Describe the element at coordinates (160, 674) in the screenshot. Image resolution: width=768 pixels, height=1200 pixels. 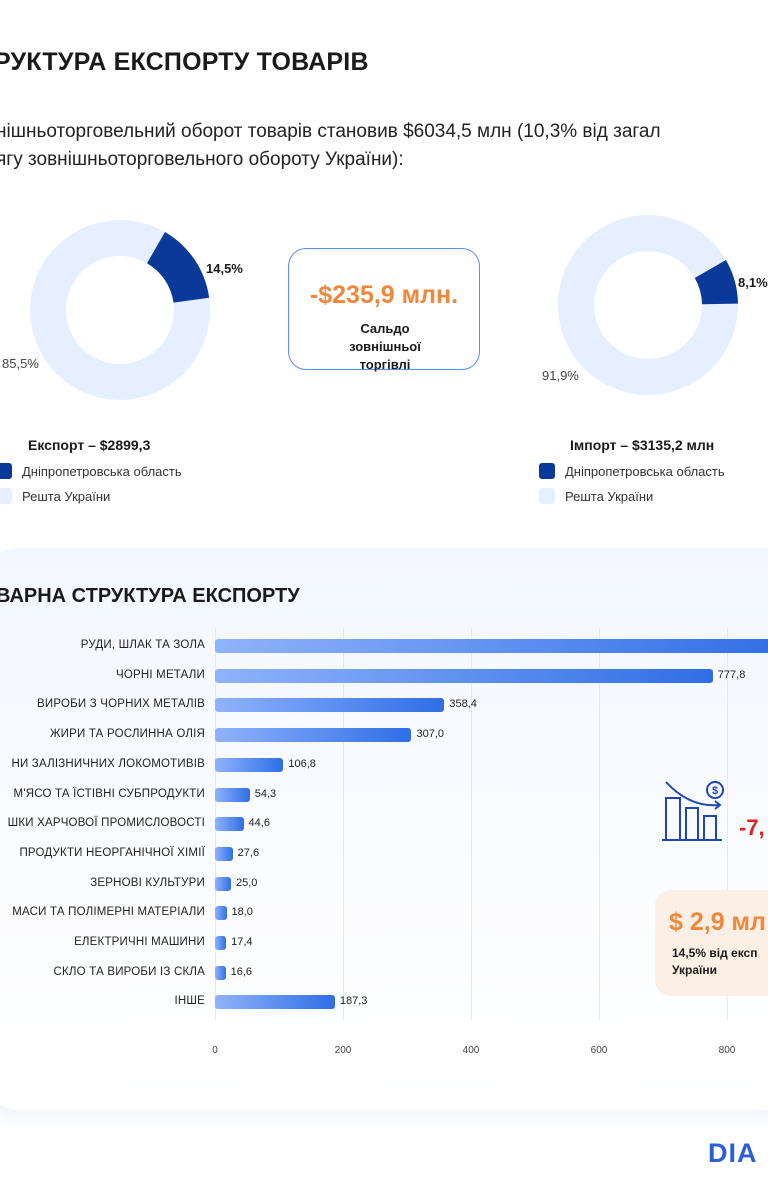
I see `category-label: ЧОРНІ МЕТАЛИ` at that location.